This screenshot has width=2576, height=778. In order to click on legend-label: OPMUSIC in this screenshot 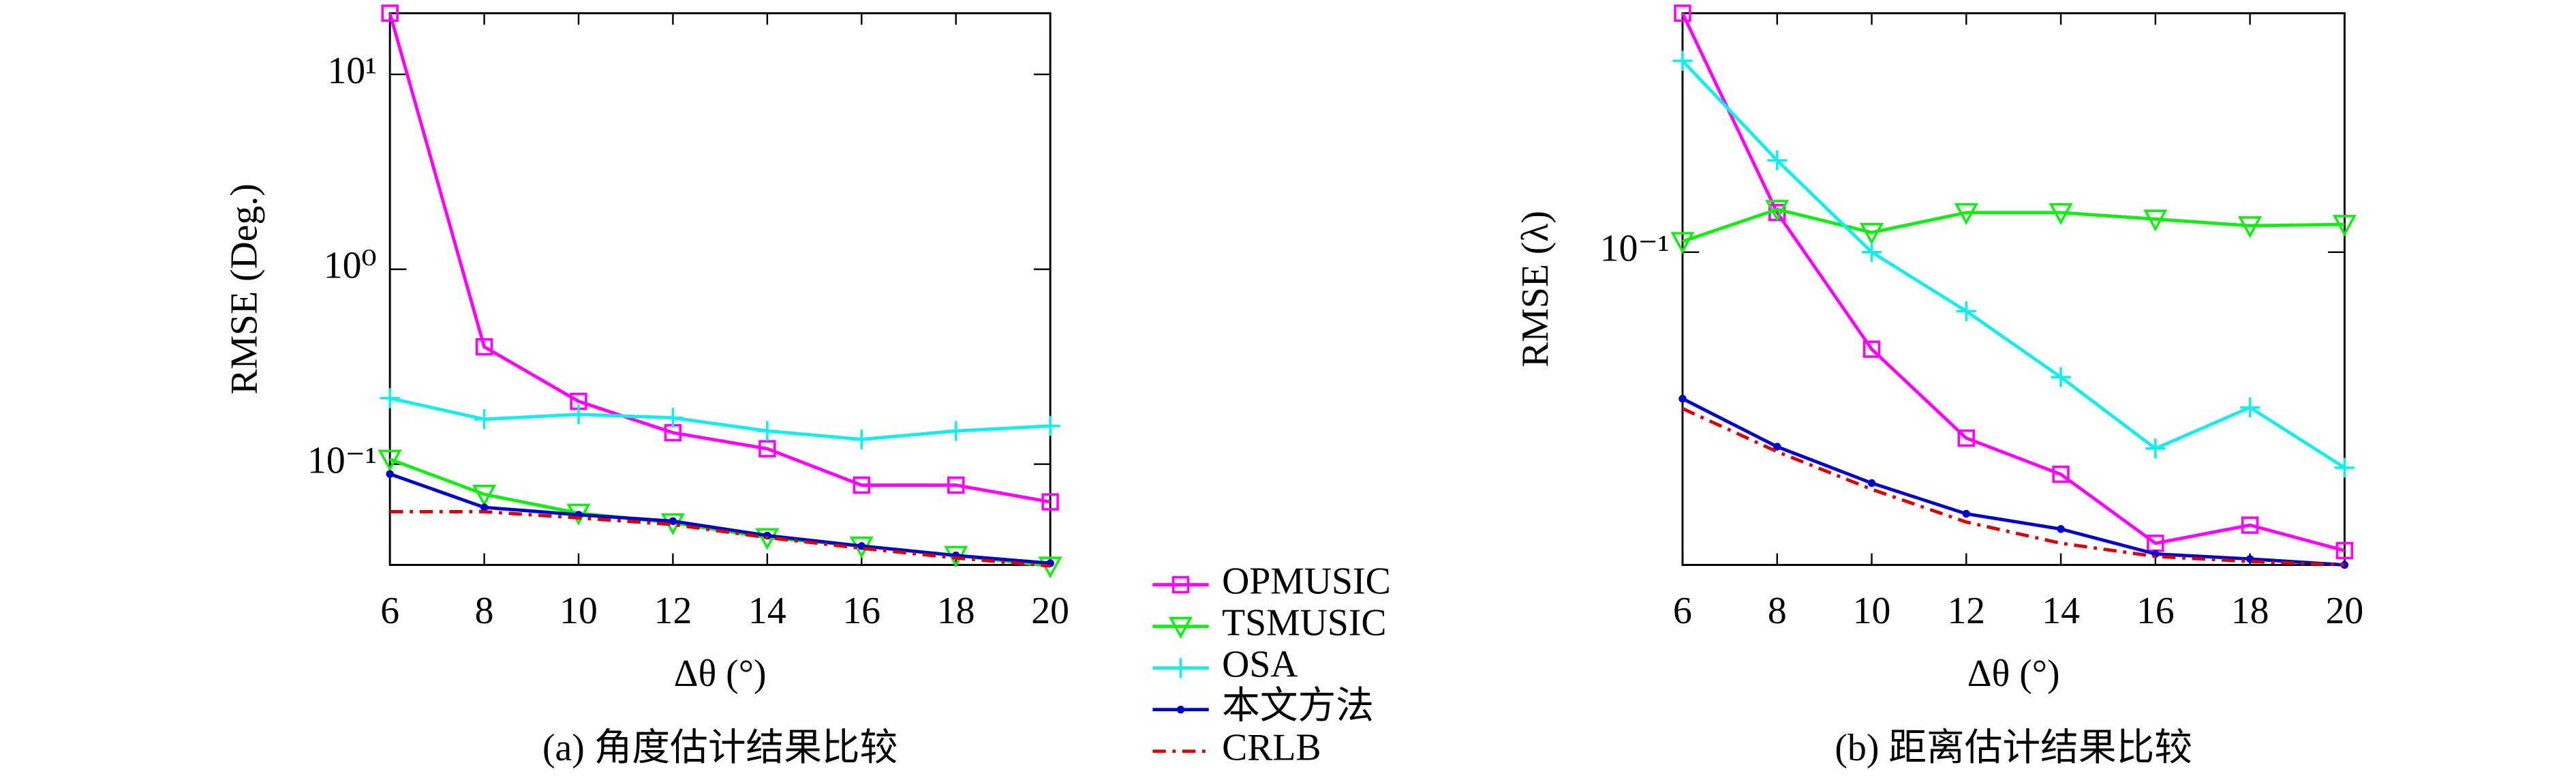, I will do `click(1306, 581)`.